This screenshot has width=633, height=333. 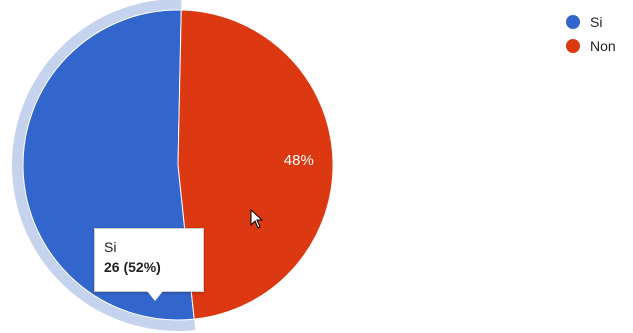 What do you see at coordinates (155, 296) in the screenshot?
I see `tooltip-tail` at bounding box center [155, 296].